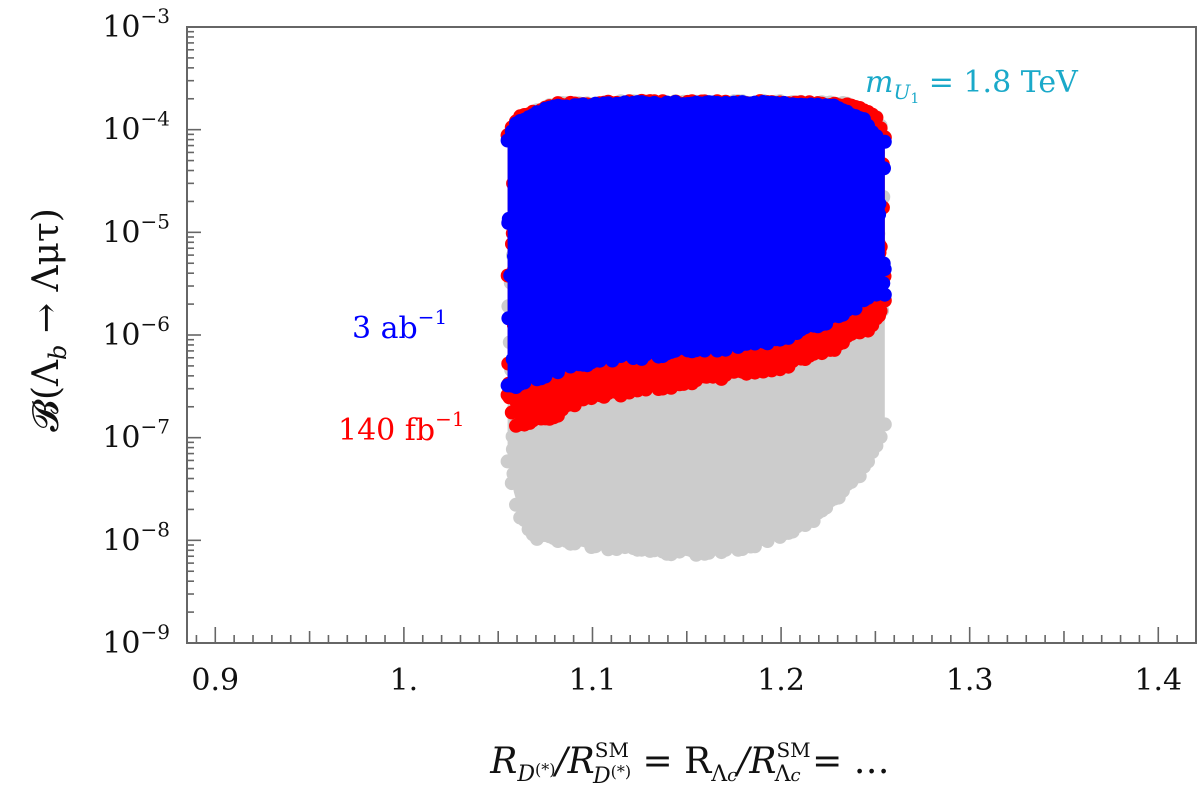 This screenshot has height=797, width=1200. Describe the element at coordinates (136, 332) in the screenshot. I see `y-tick-label: 10⁻⁶` at that location.